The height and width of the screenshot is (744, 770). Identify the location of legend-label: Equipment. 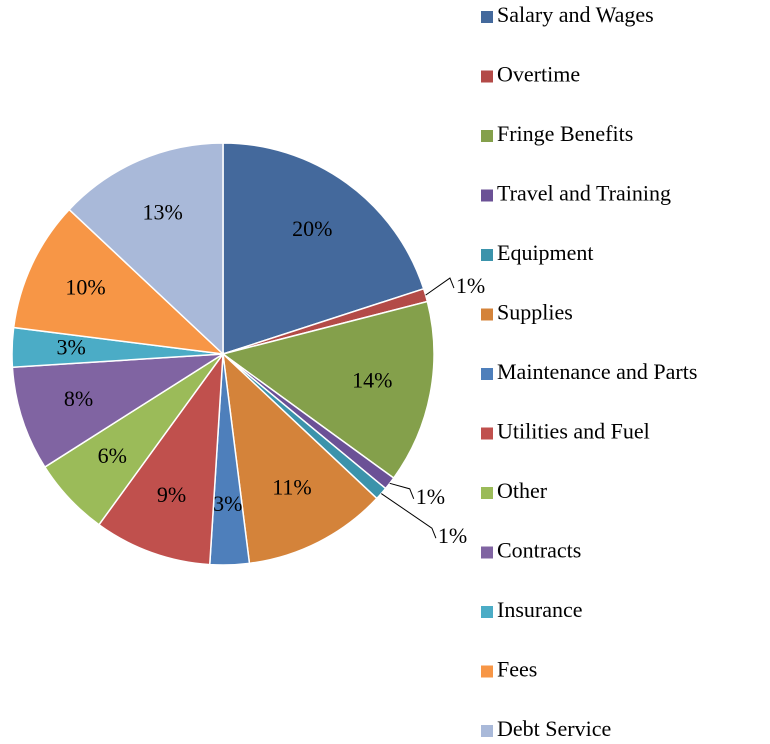
(545, 252).